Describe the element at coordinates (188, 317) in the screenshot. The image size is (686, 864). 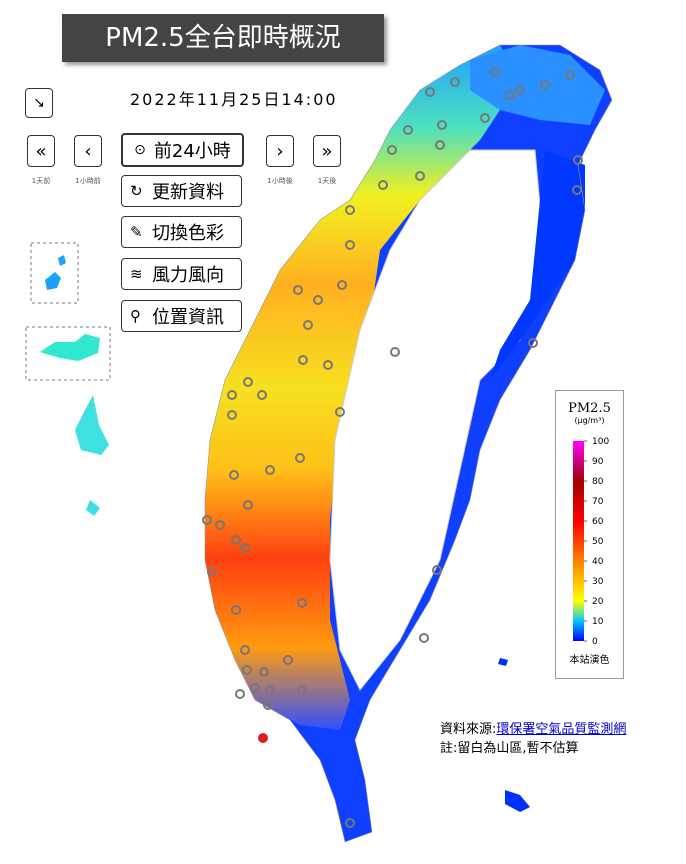
I see `location-label: 位置資訊` at that location.